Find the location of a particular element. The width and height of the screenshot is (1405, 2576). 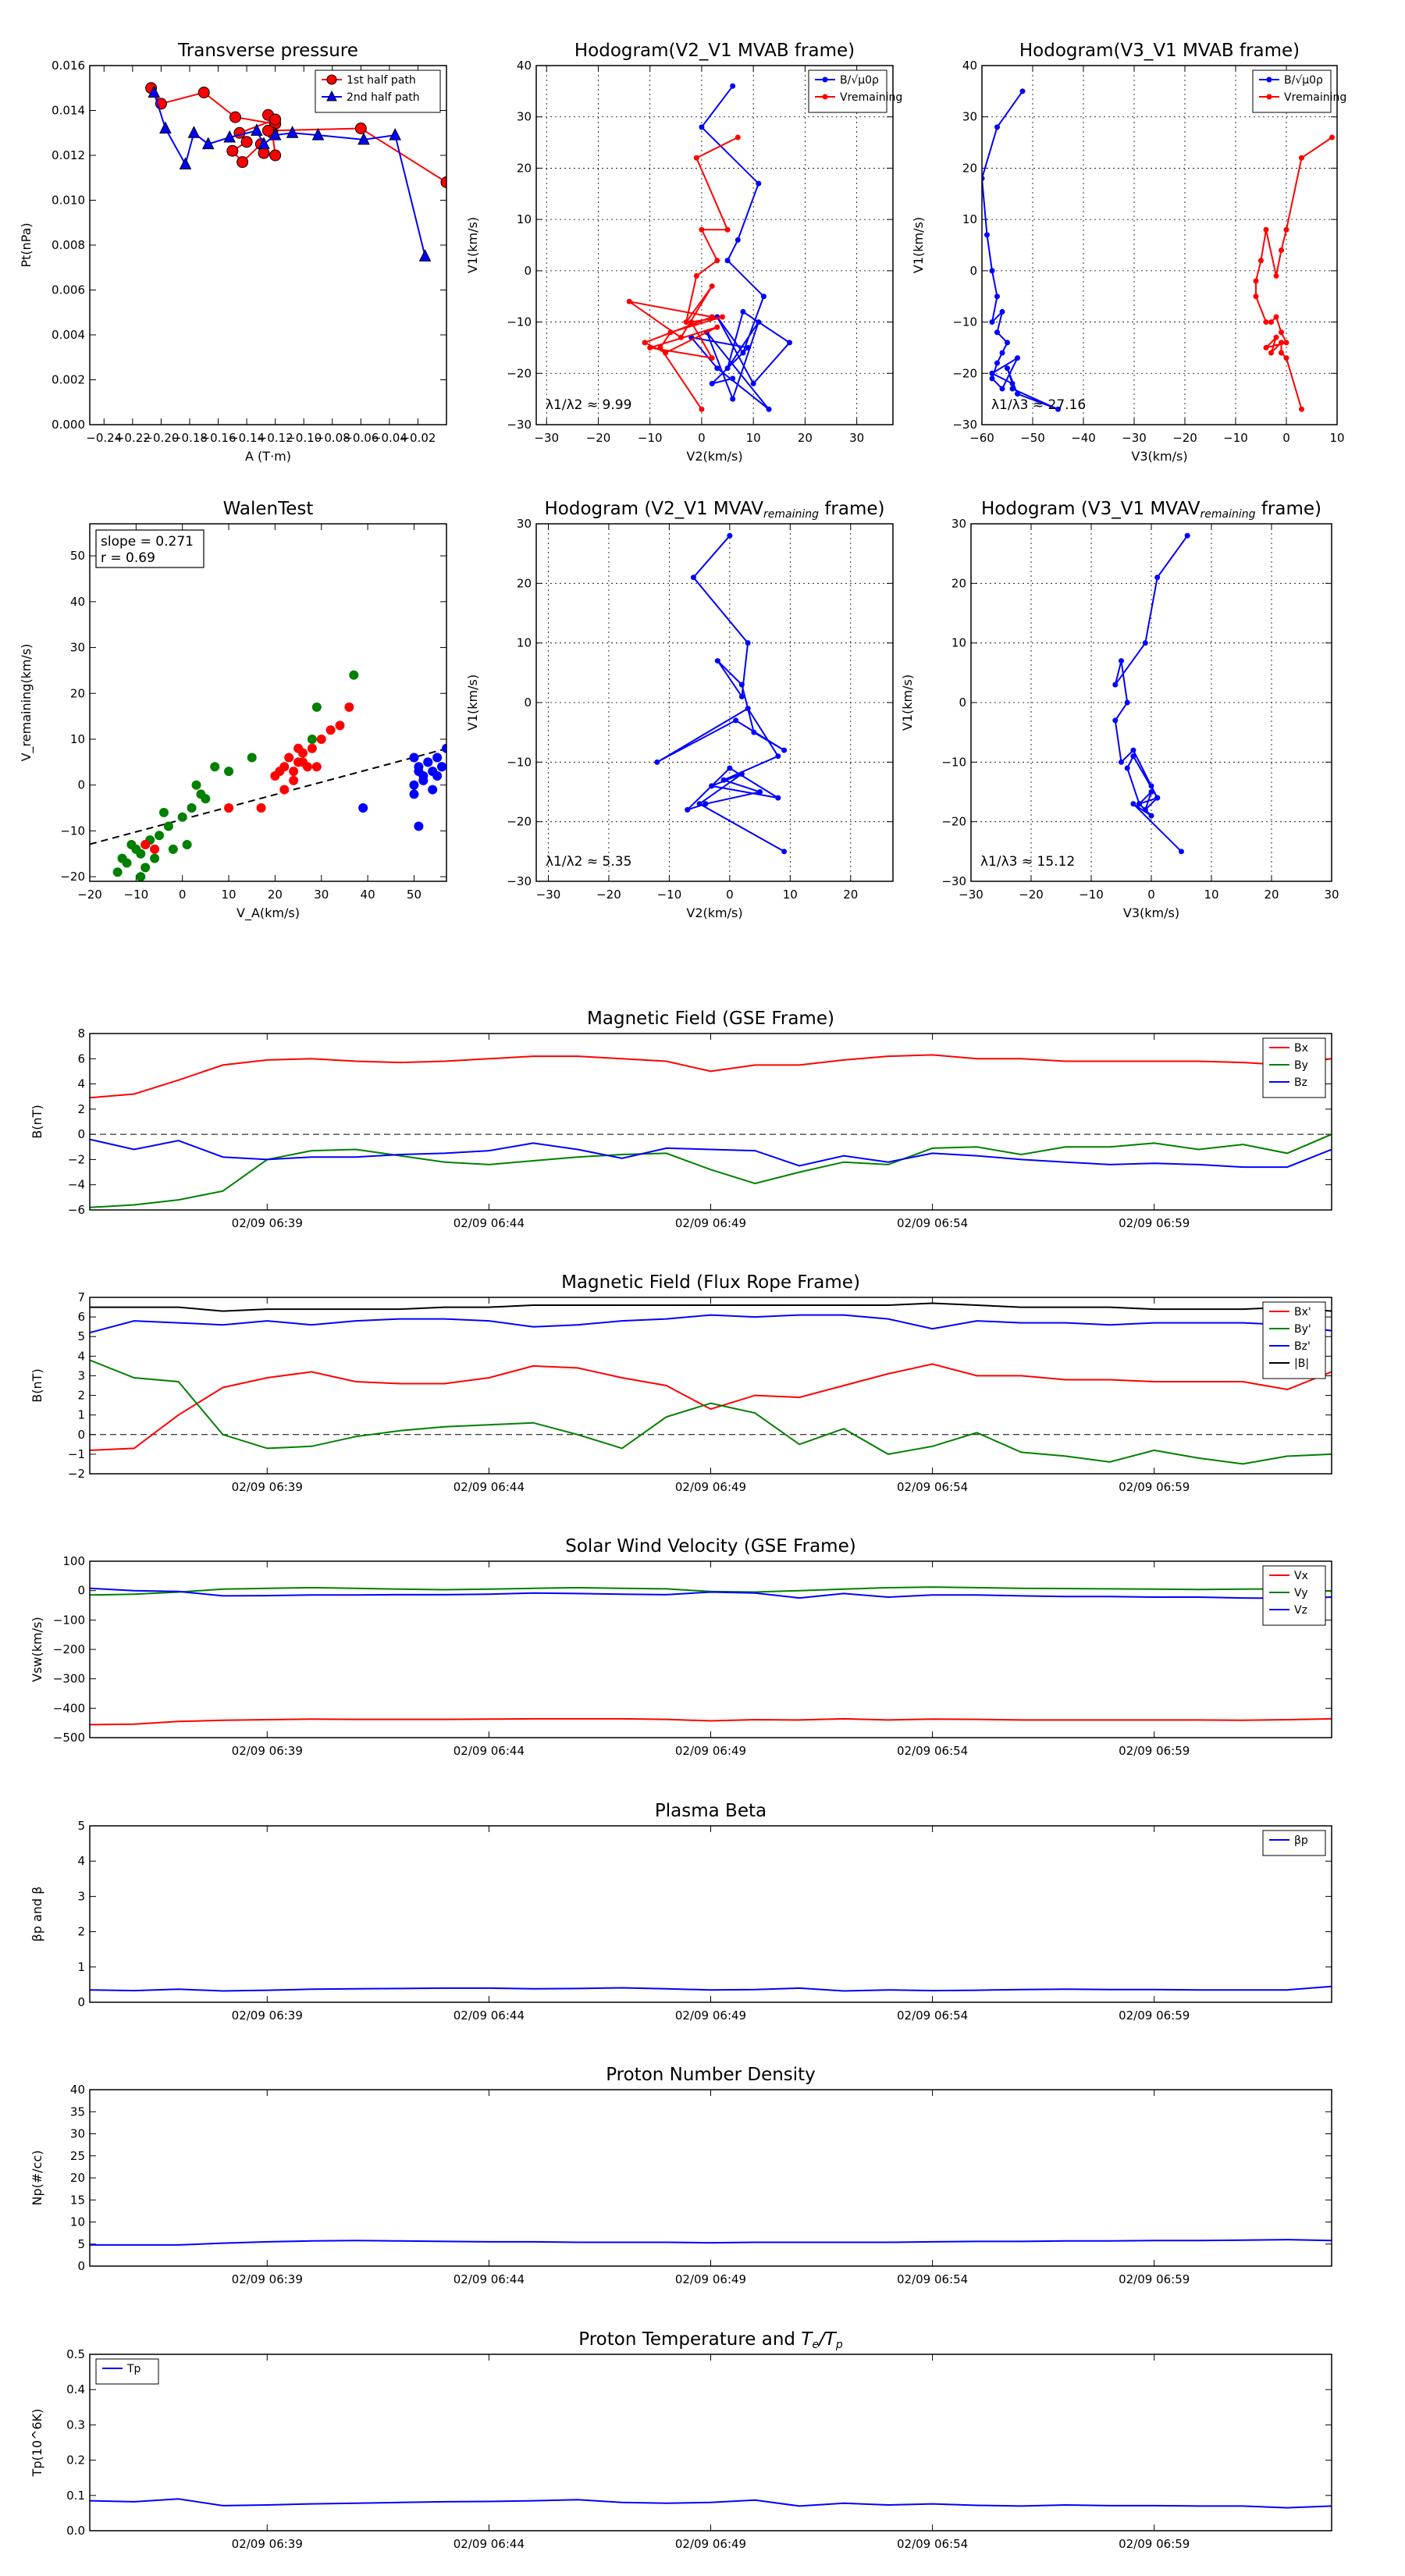

x-tick-label: 02/09 06:54 is located at coordinates (933, 2016).